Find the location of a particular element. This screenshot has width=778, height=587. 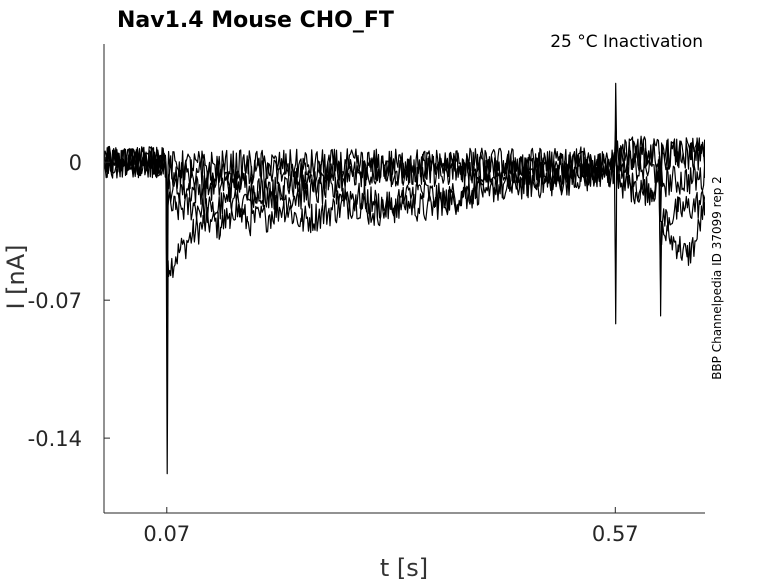

x-tick-label: 0.57 is located at coordinates (615, 534).